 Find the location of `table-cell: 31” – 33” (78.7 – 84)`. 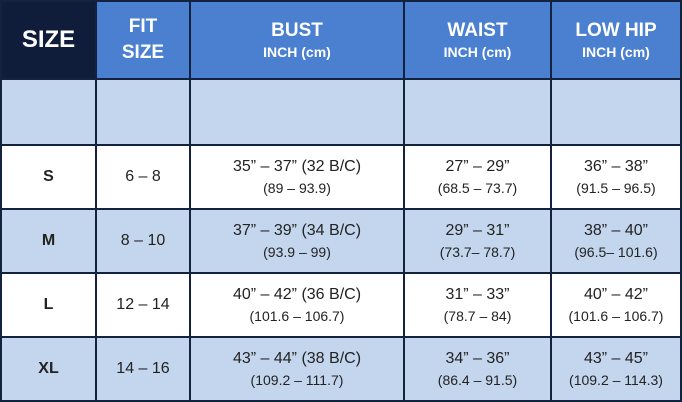

table-cell: 31” – 33” (78.7 – 84) is located at coordinates (477, 305).